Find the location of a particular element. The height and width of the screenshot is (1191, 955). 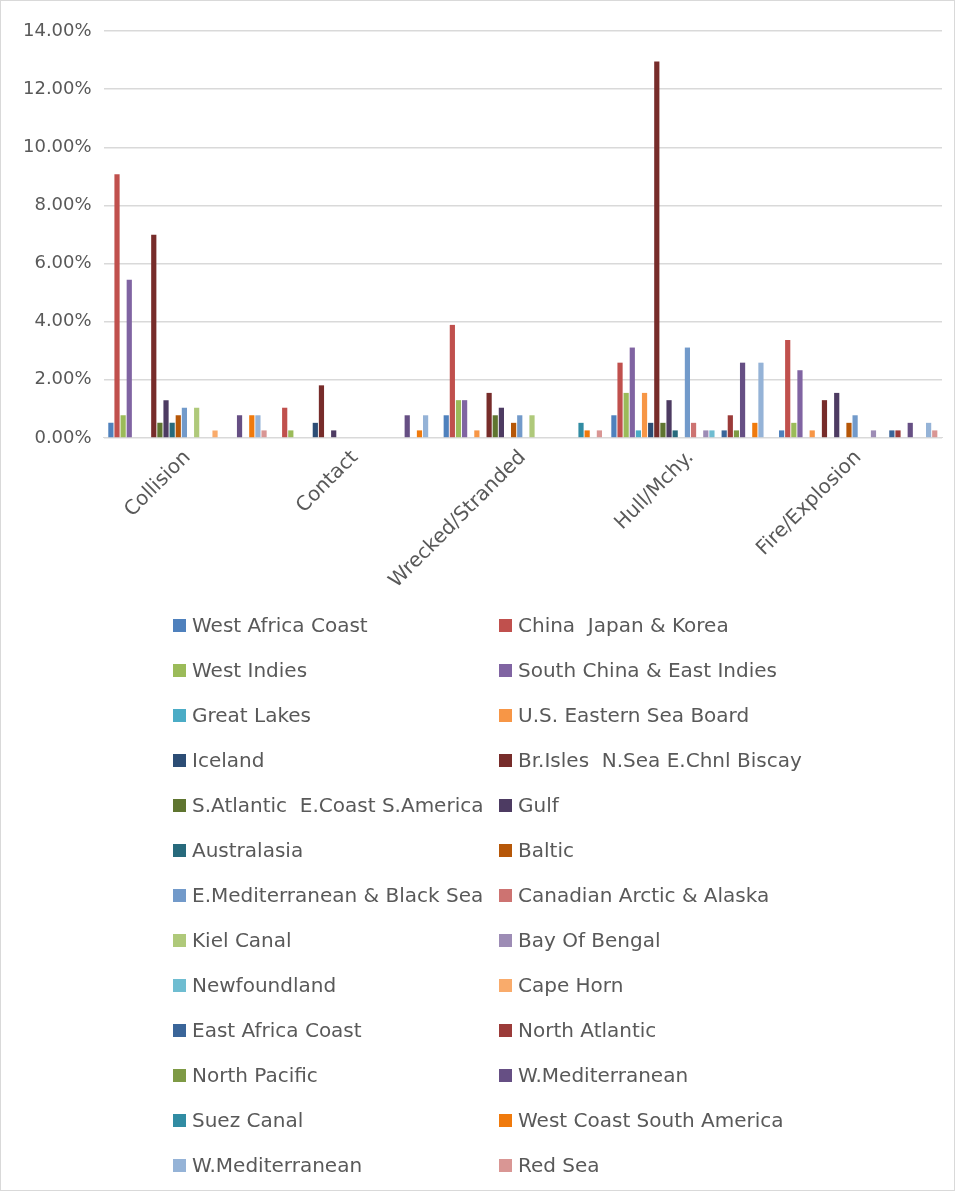

legend-label: Great Lakes is located at coordinates (252, 715).